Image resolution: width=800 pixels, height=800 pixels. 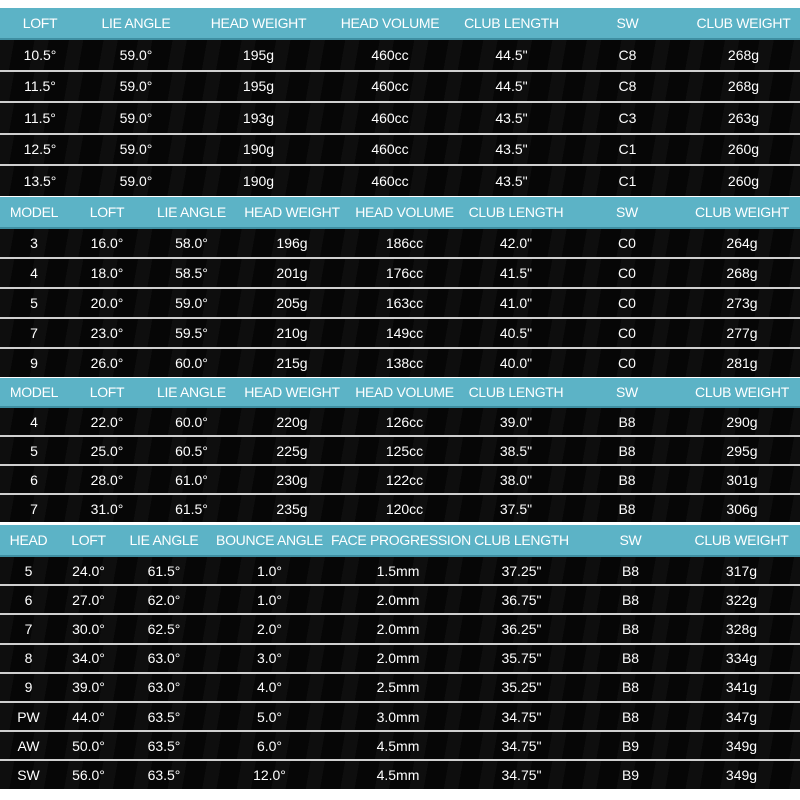 I want to click on table-cell: 42.0", so click(x=516, y=243).